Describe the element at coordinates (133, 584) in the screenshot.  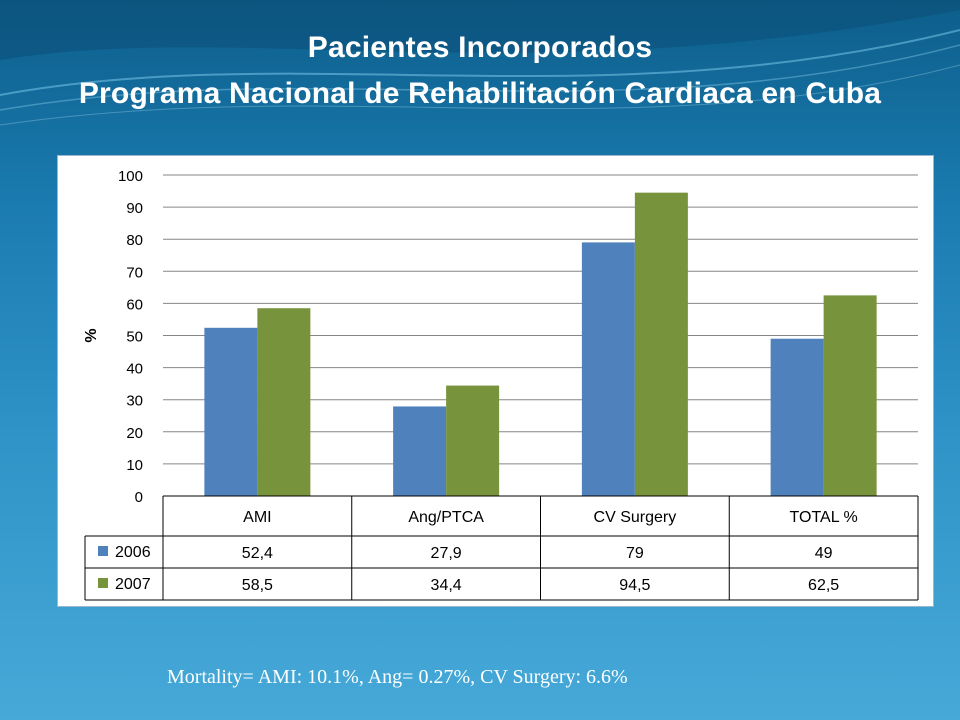
I see `legend-label: 2007` at that location.